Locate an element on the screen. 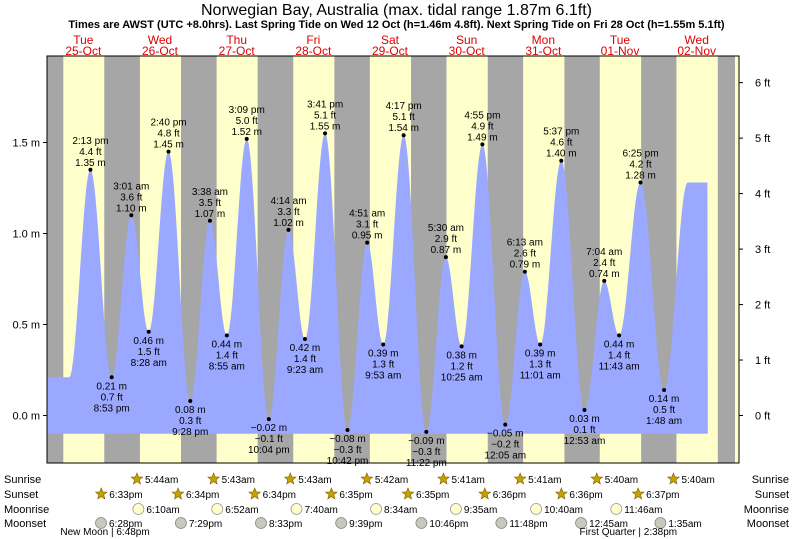 This screenshot has height=539, width=793. high-tide-time: 3:09 pm is located at coordinates (247, 110).